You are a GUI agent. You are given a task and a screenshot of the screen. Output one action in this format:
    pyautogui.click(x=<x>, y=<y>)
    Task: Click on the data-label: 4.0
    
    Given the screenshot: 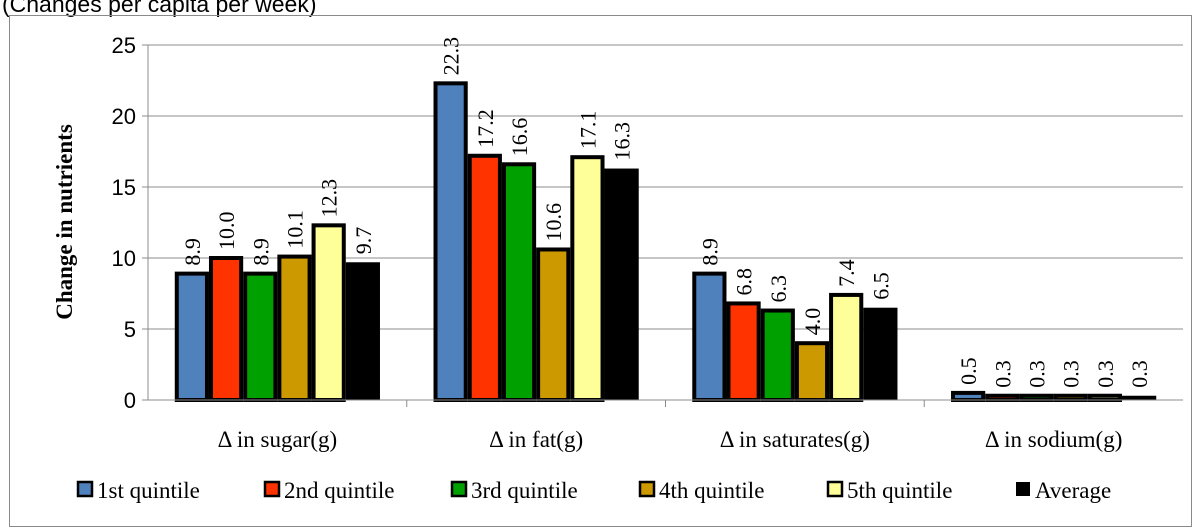 What is the action you would take?
    pyautogui.click(x=812, y=322)
    